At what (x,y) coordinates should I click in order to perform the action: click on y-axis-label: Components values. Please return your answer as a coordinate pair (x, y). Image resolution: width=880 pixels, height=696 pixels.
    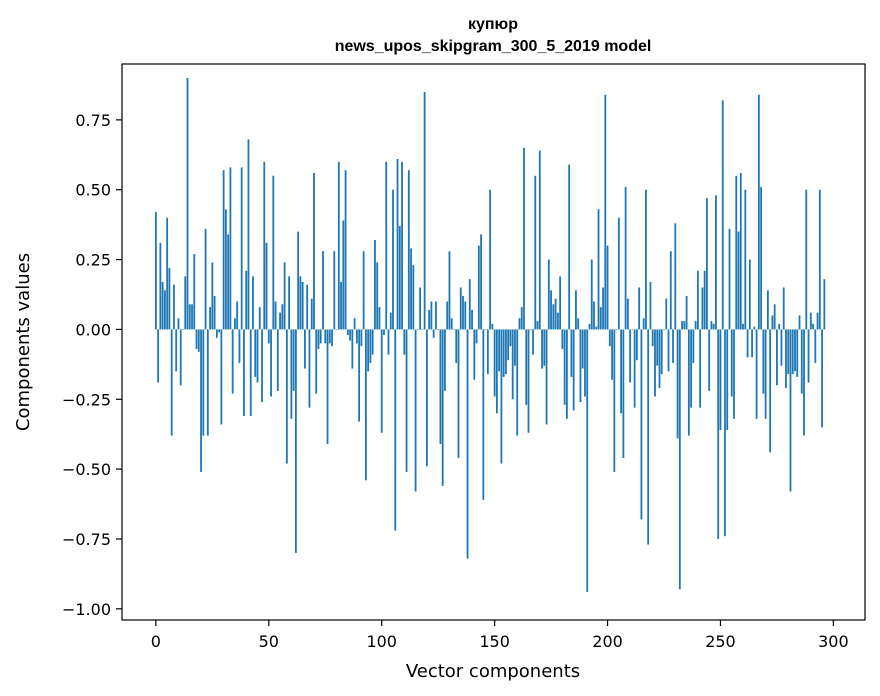
    Looking at the image, I should click on (23, 342).